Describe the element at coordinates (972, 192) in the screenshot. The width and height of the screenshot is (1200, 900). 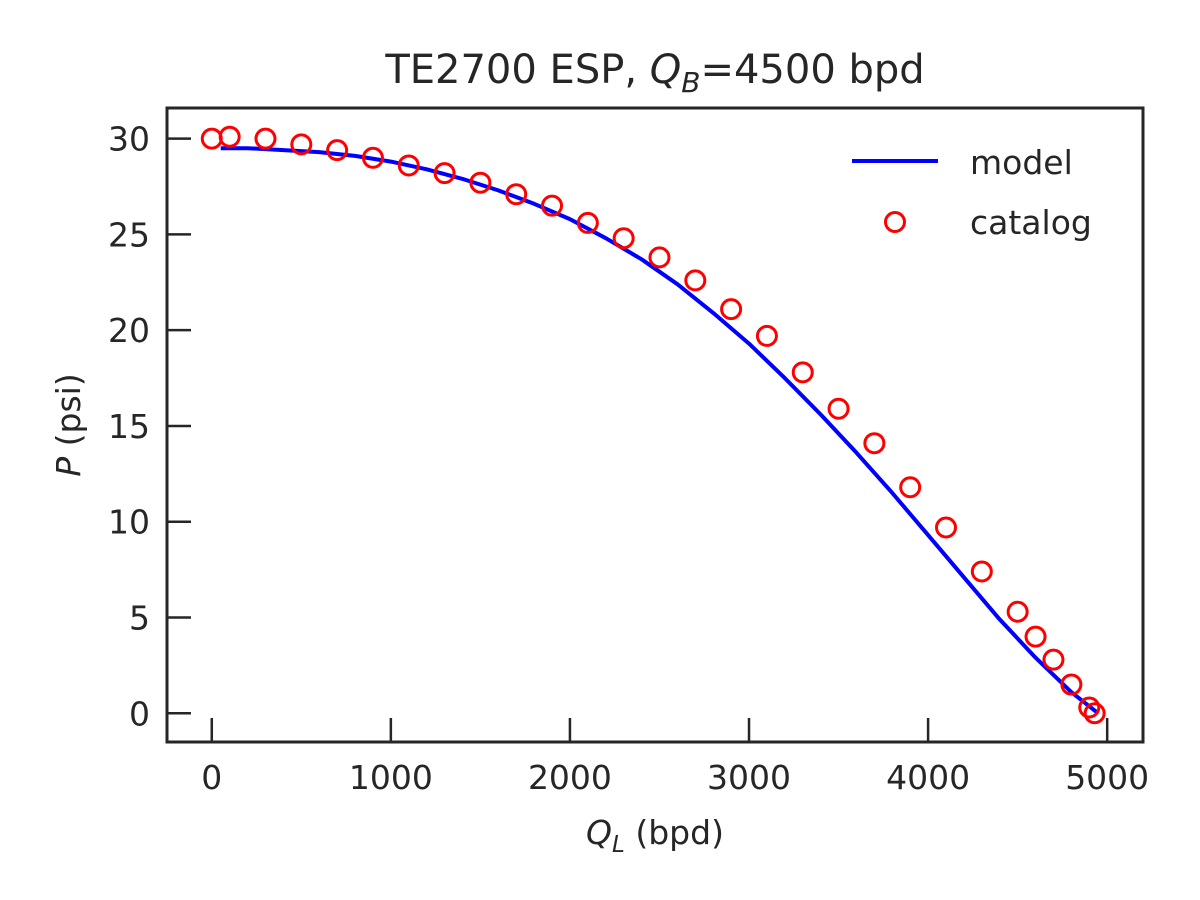
I see `legend: model catalog` at that location.